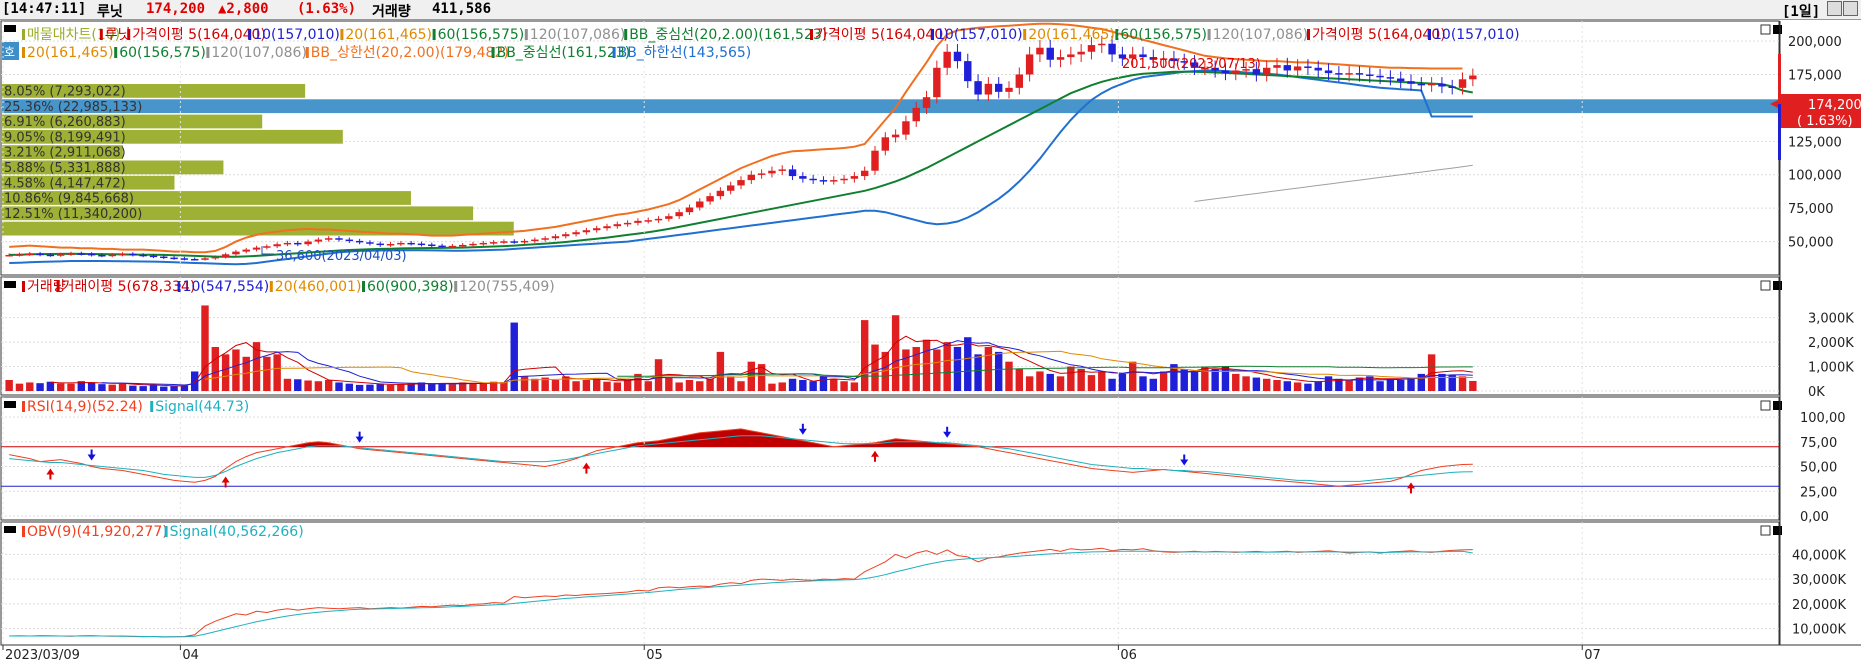 Image resolution: width=1861 pixels, height=667 pixels. I want to click on legend-label: 20(460,001), so click(318, 287).